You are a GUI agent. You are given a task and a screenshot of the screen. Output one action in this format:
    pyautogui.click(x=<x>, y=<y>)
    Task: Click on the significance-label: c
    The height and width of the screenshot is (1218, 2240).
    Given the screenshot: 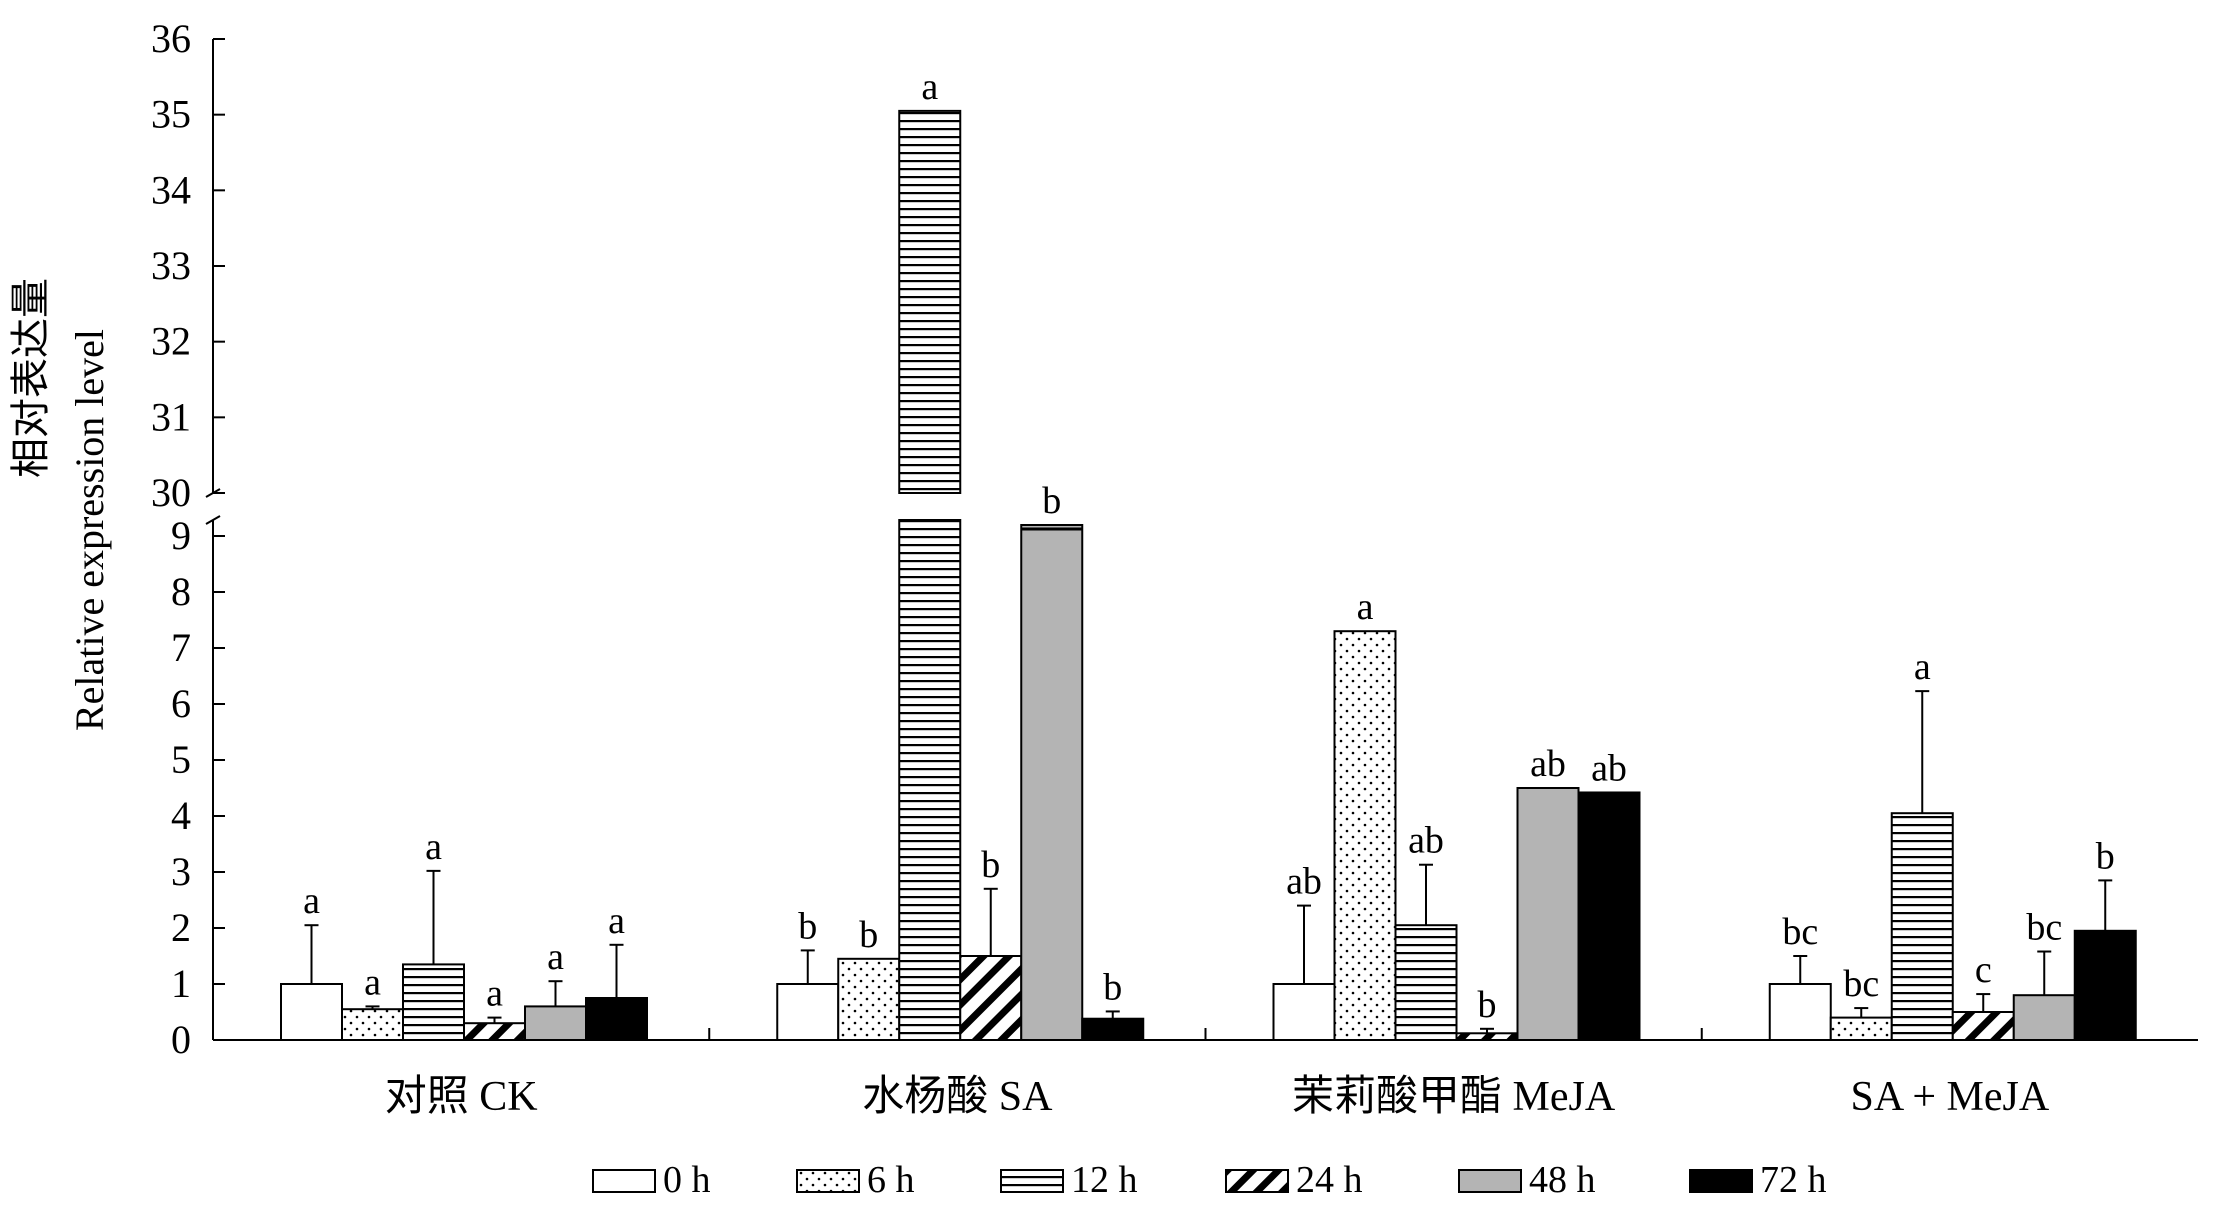 What is the action you would take?
    pyautogui.click(x=1983, y=970)
    